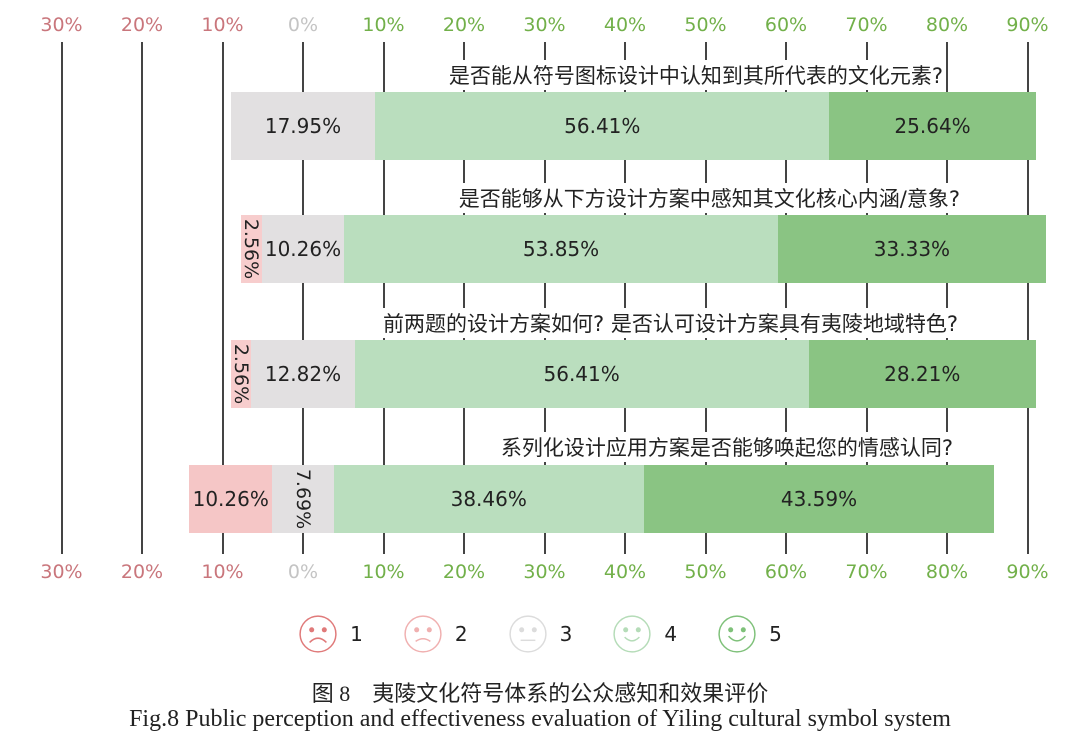 This screenshot has width=1080, height=747. I want to click on smile-face-icon, so click(632, 634).